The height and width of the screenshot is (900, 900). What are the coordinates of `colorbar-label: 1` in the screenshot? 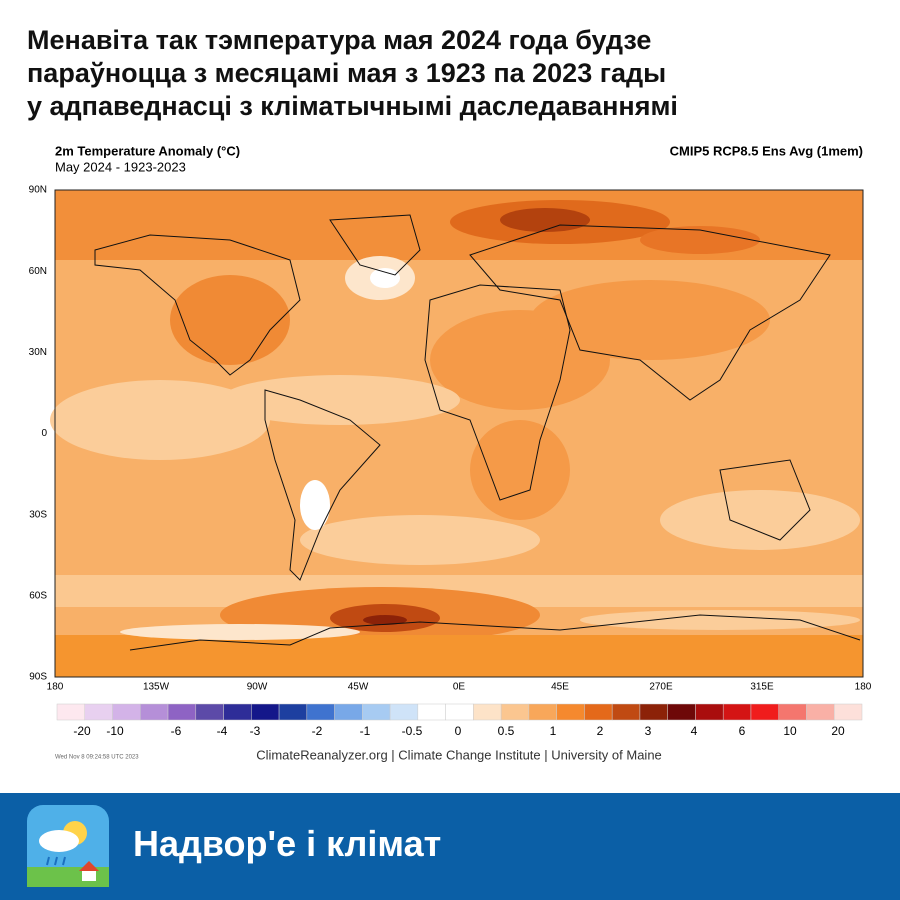 It's located at (553, 731).